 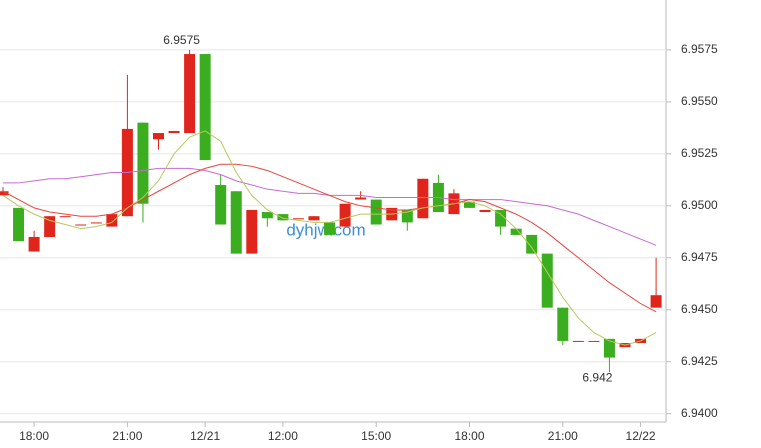 I want to click on x-tick-label: 12/22, so click(x=641, y=436).